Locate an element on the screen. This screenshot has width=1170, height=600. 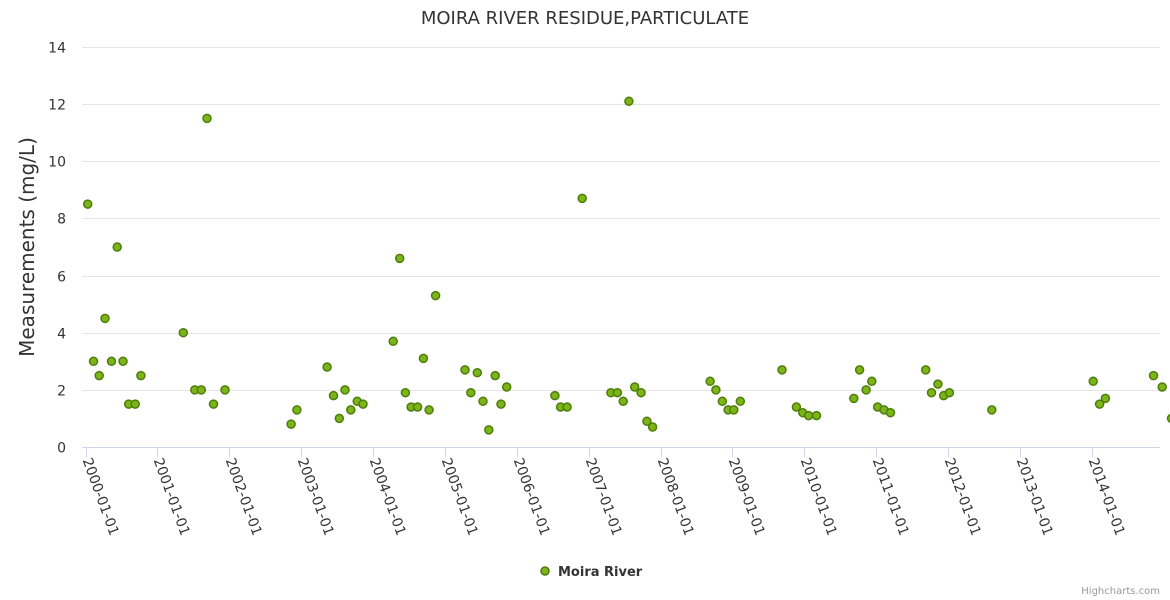
x-tick-label: 2002-01-01 is located at coordinates (243, 497).